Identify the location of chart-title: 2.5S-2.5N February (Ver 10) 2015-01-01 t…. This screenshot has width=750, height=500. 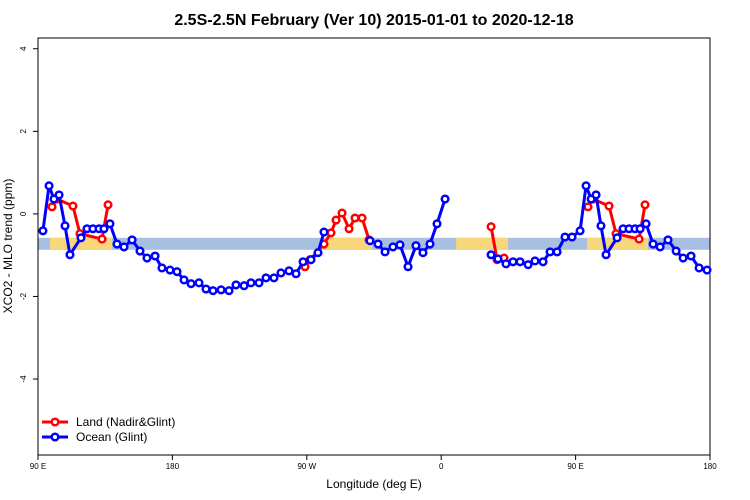
(373, 20).